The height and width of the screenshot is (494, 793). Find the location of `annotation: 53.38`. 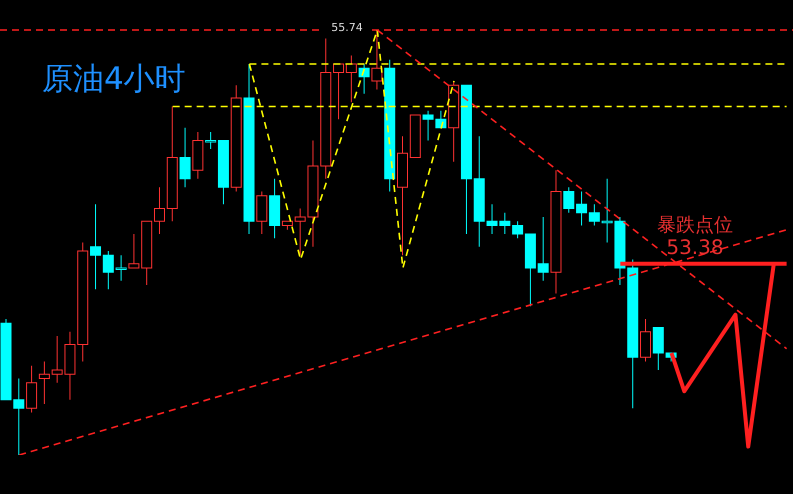

annotation: 53.38 is located at coordinates (695, 247).